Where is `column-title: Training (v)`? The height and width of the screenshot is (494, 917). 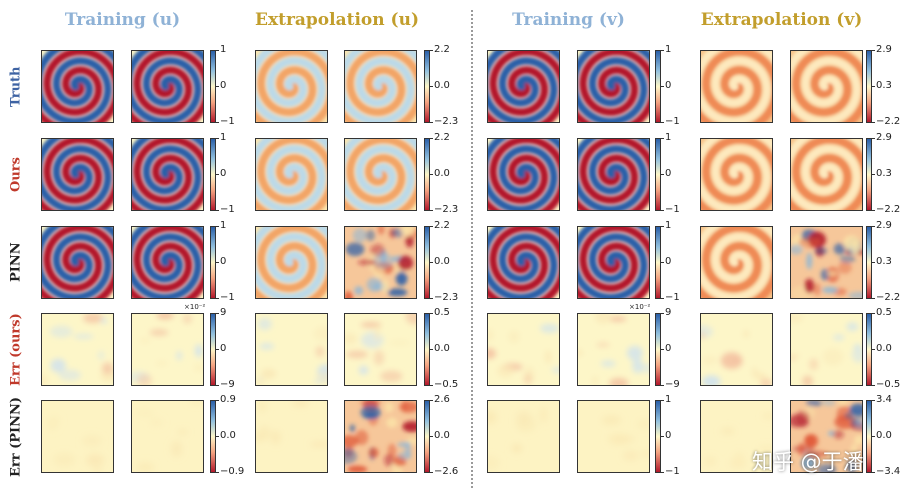 column-title: Training (v) is located at coordinates (568, 20).